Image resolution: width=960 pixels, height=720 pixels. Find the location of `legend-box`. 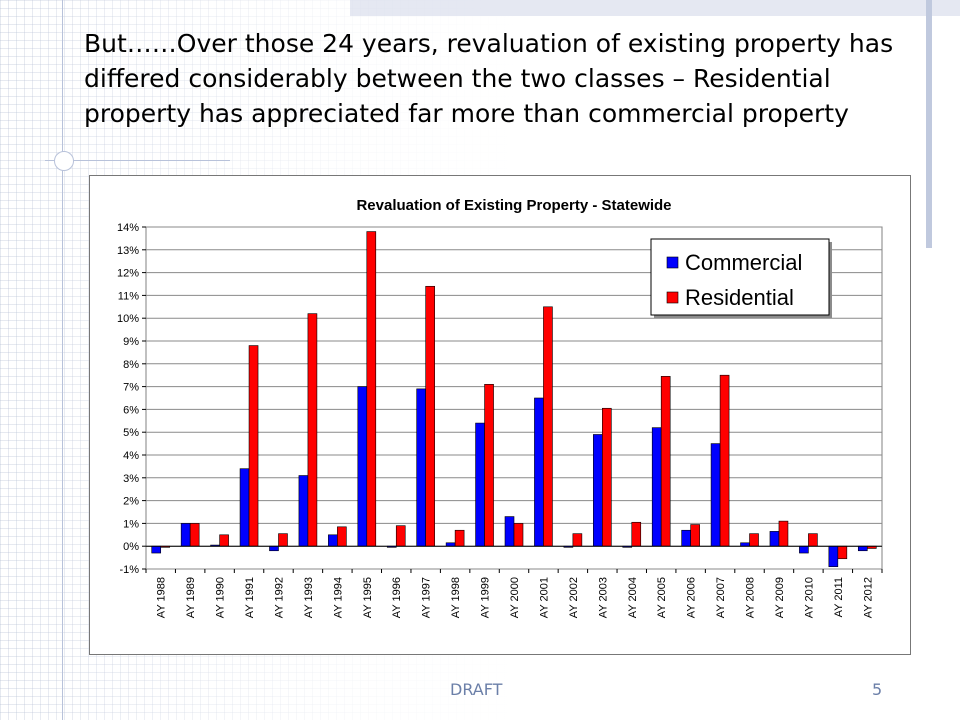

legend-box is located at coordinates (740, 277).